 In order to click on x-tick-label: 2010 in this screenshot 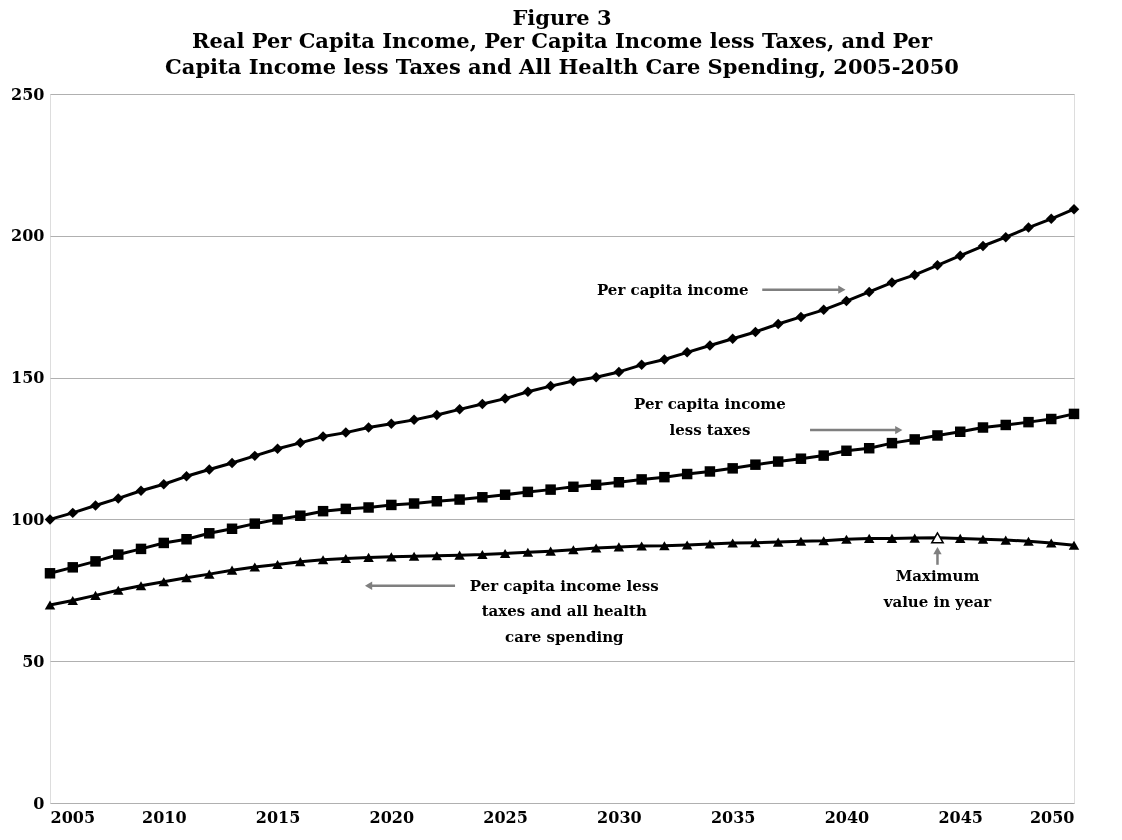, I will do `click(164, 817)`.